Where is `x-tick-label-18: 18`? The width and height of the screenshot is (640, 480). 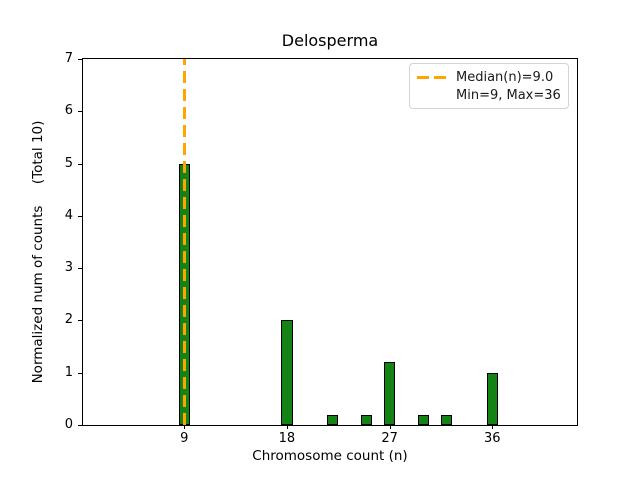
x-tick-label-18: 18 is located at coordinates (287, 438).